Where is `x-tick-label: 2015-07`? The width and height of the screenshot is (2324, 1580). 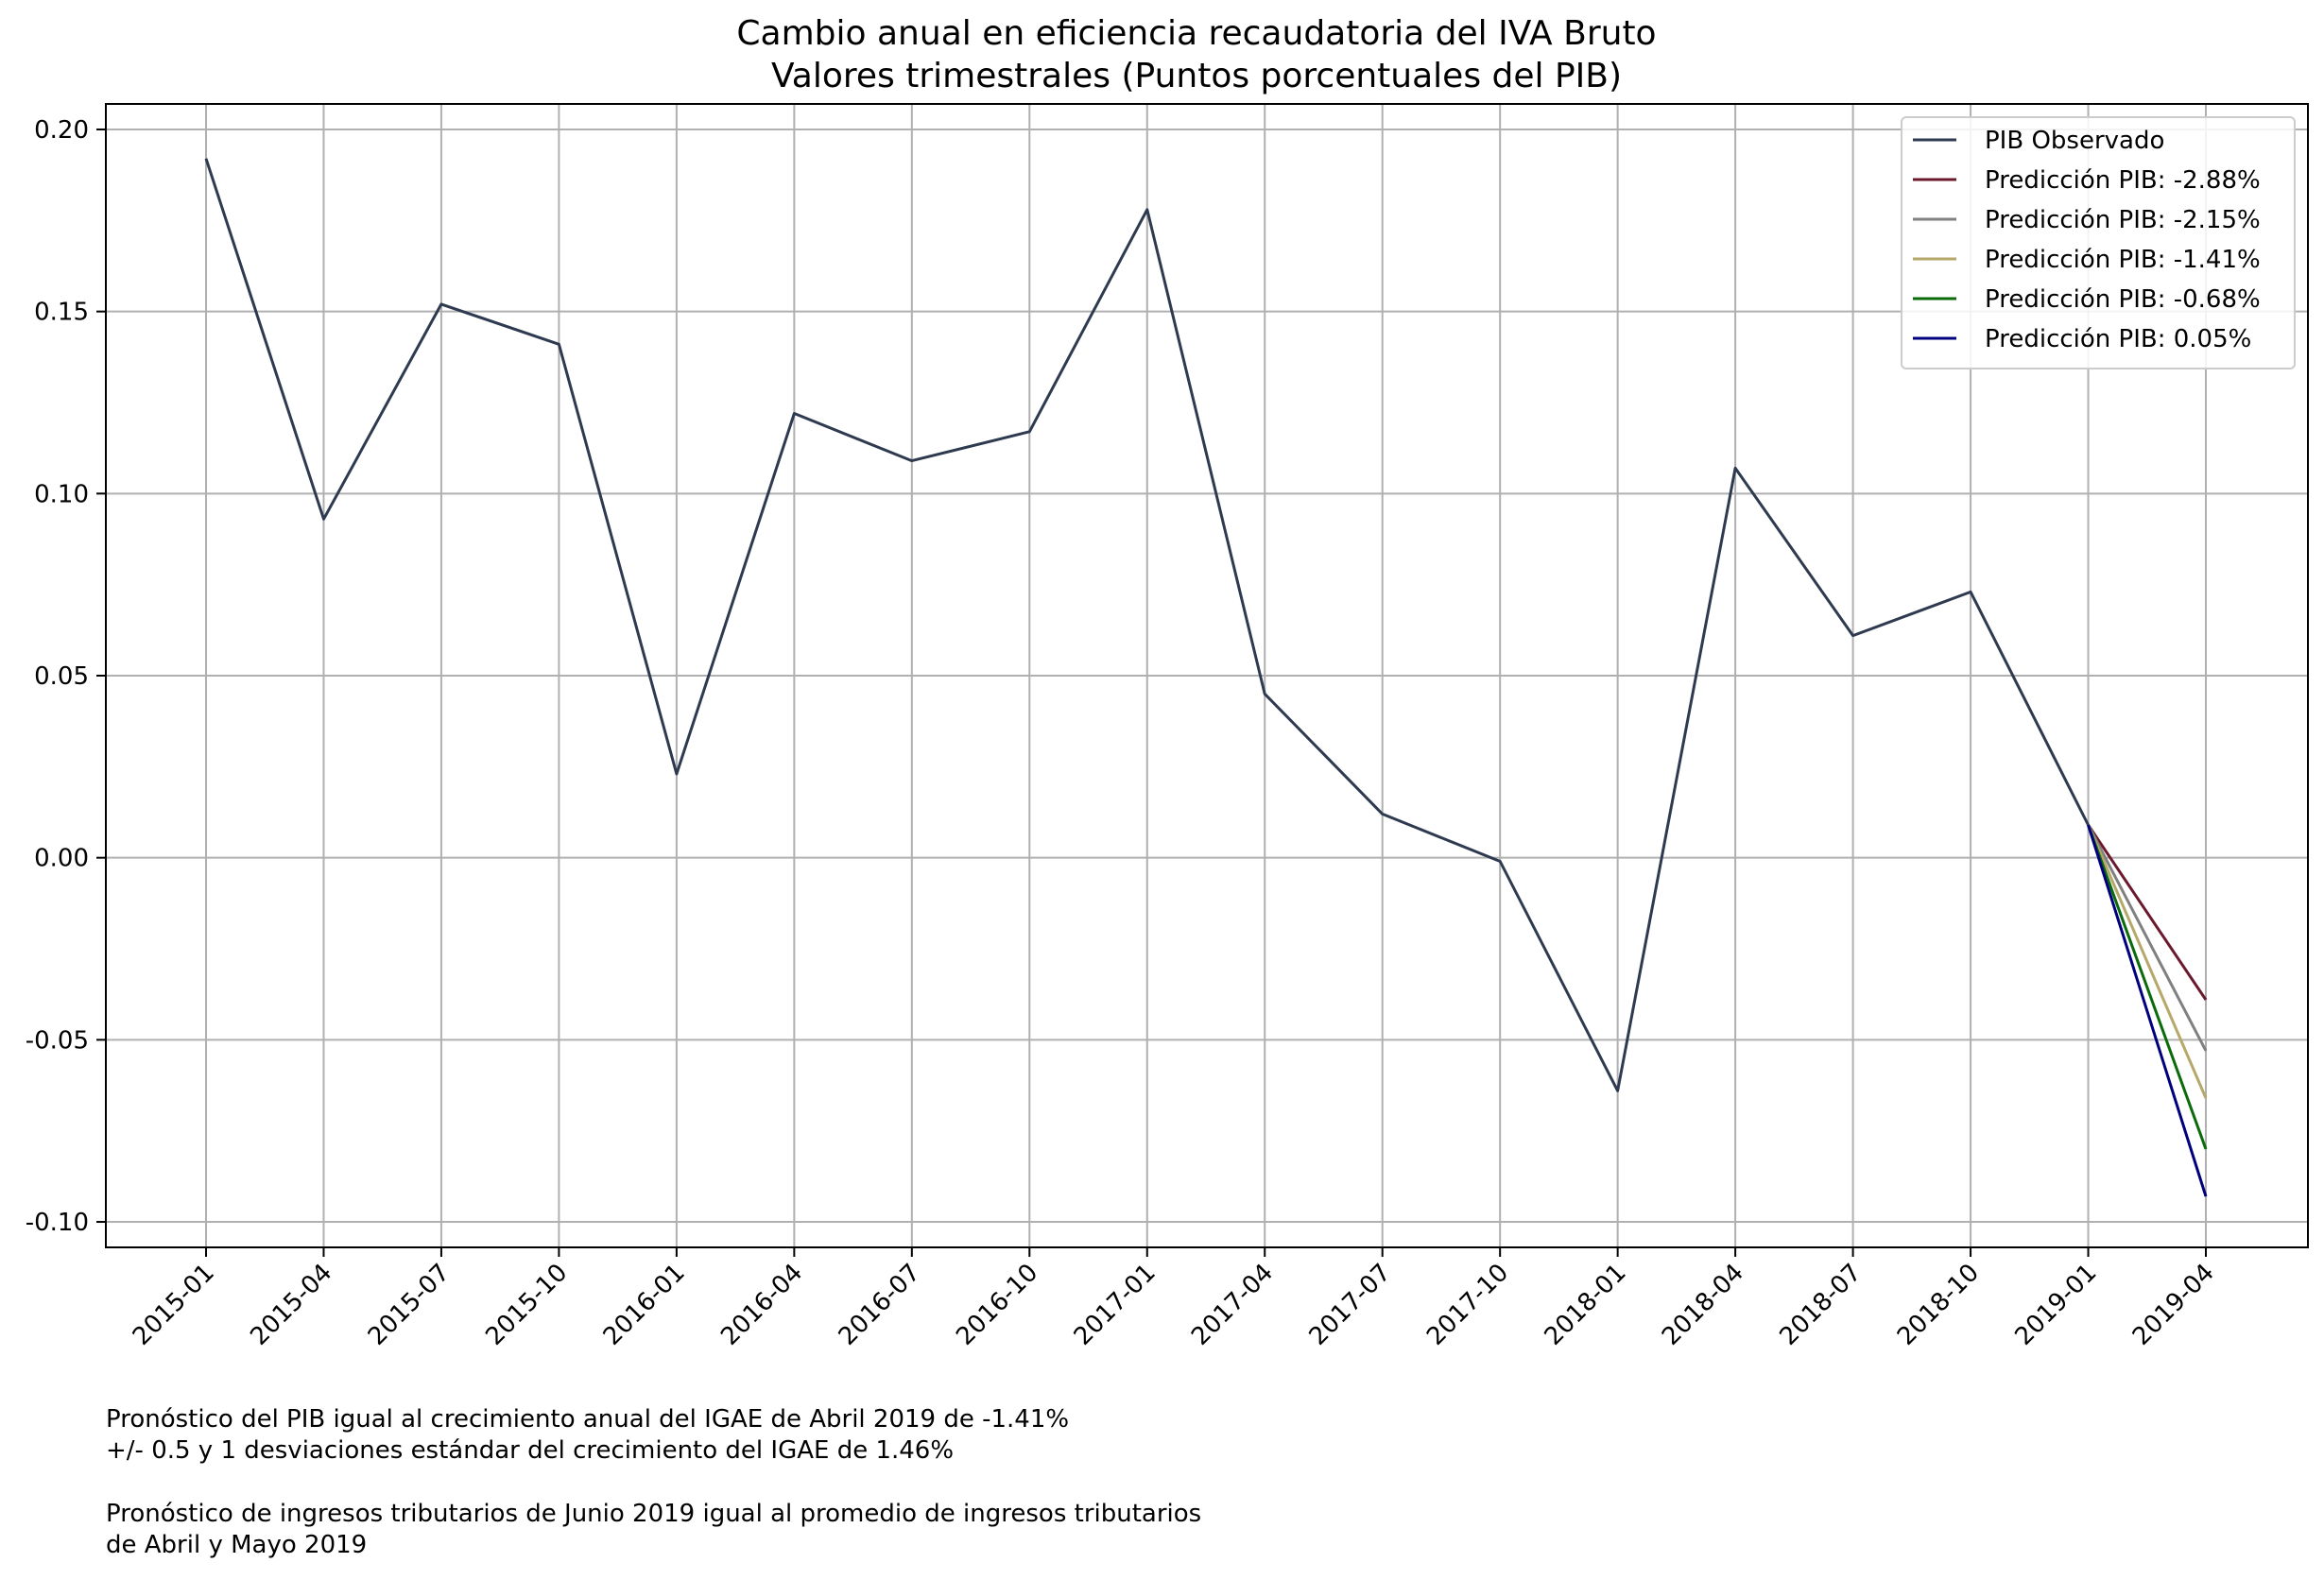
x-tick-label: 2015-07 is located at coordinates (410, 1305).